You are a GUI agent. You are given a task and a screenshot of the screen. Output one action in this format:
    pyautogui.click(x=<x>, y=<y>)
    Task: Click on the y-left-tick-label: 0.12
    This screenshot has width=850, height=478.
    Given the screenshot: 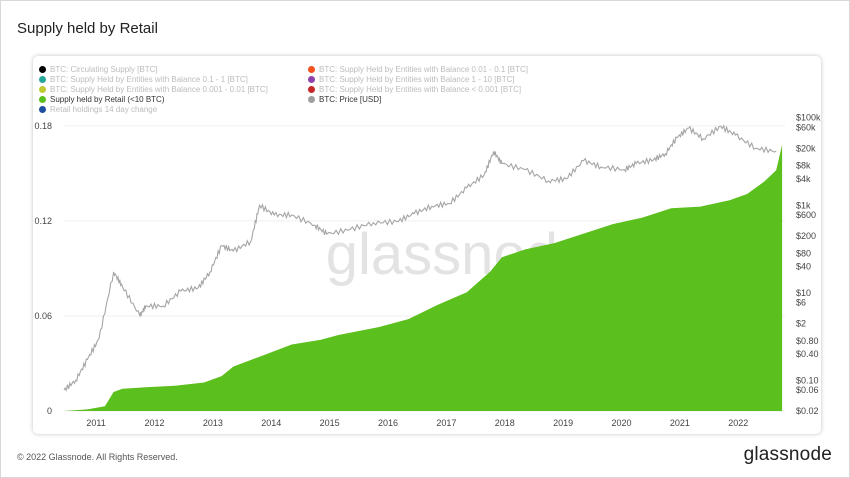 What is the action you would take?
    pyautogui.click(x=43, y=221)
    